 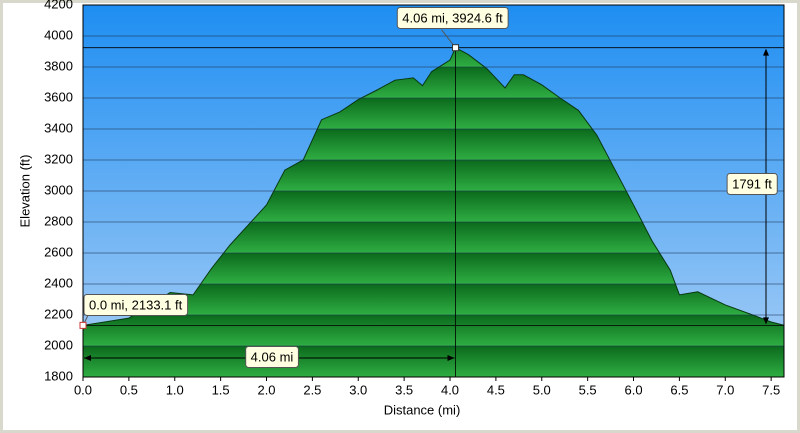 I want to click on y-tick-label: 2200, so click(x=58, y=313).